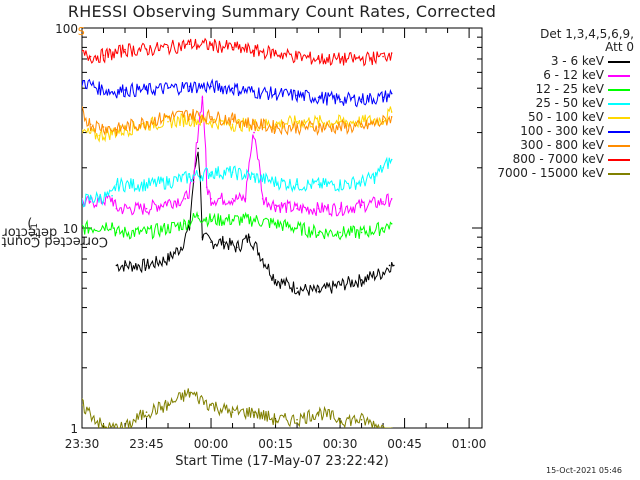 The image size is (640, 480). I want to click on legend-entry-label: 300 - 800 keV, so click(562, 145).